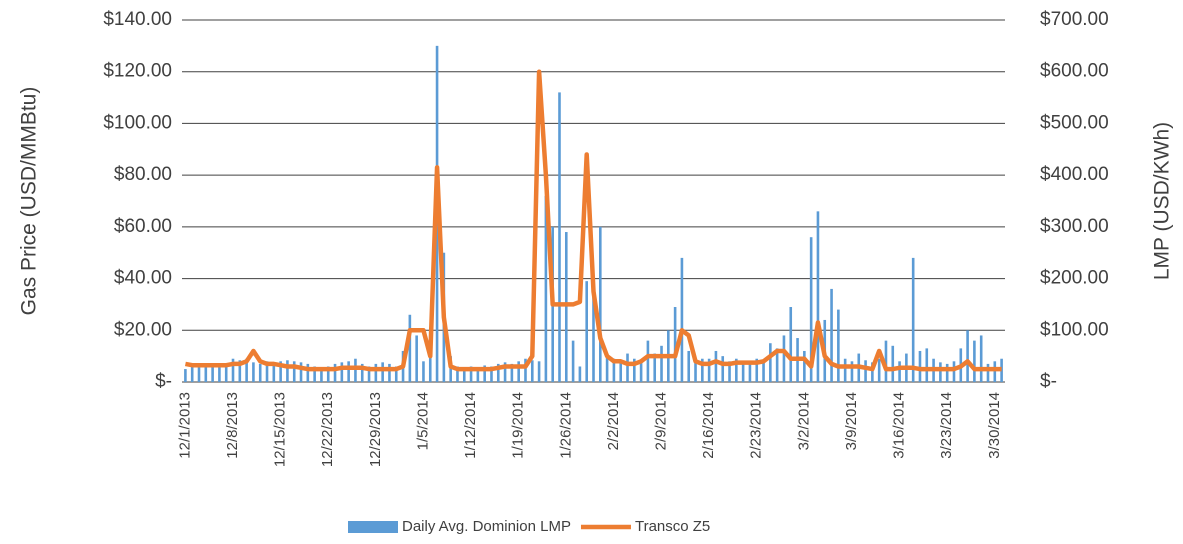 The height and width of the screenshot is (544, 1183). I want to click on y-tick-label: $120.00, so click(137, 71).